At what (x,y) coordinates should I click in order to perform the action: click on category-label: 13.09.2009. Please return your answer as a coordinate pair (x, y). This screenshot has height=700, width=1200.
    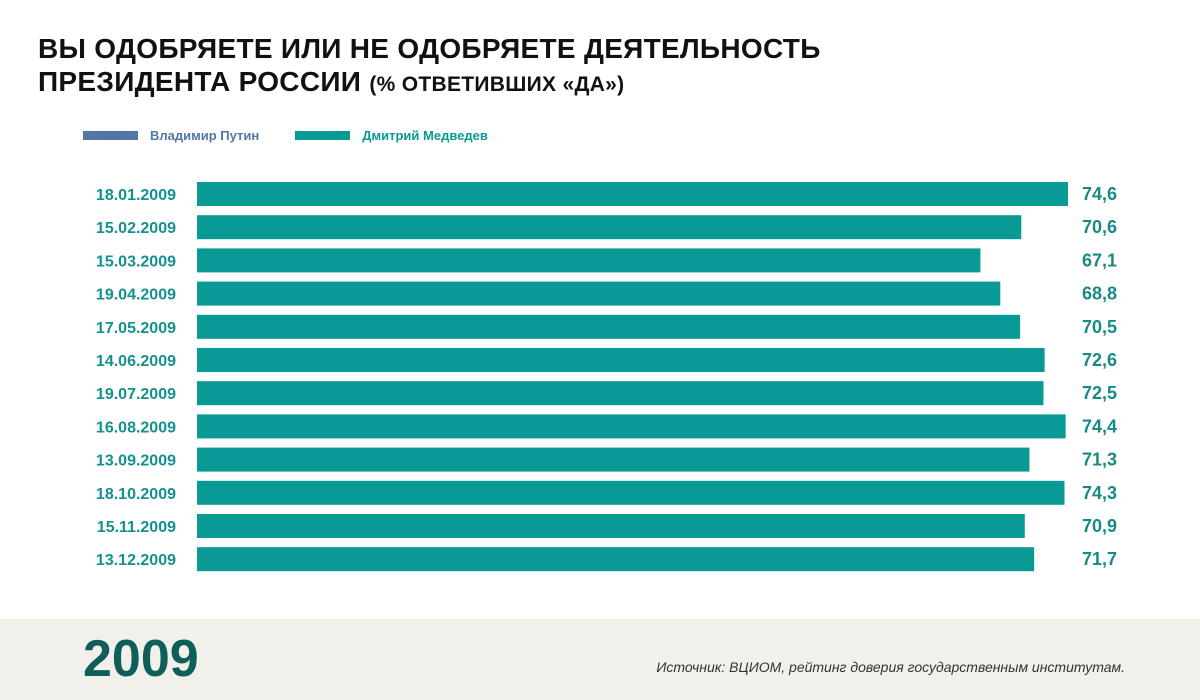
    Looking at the image, I should click on (136, 461).